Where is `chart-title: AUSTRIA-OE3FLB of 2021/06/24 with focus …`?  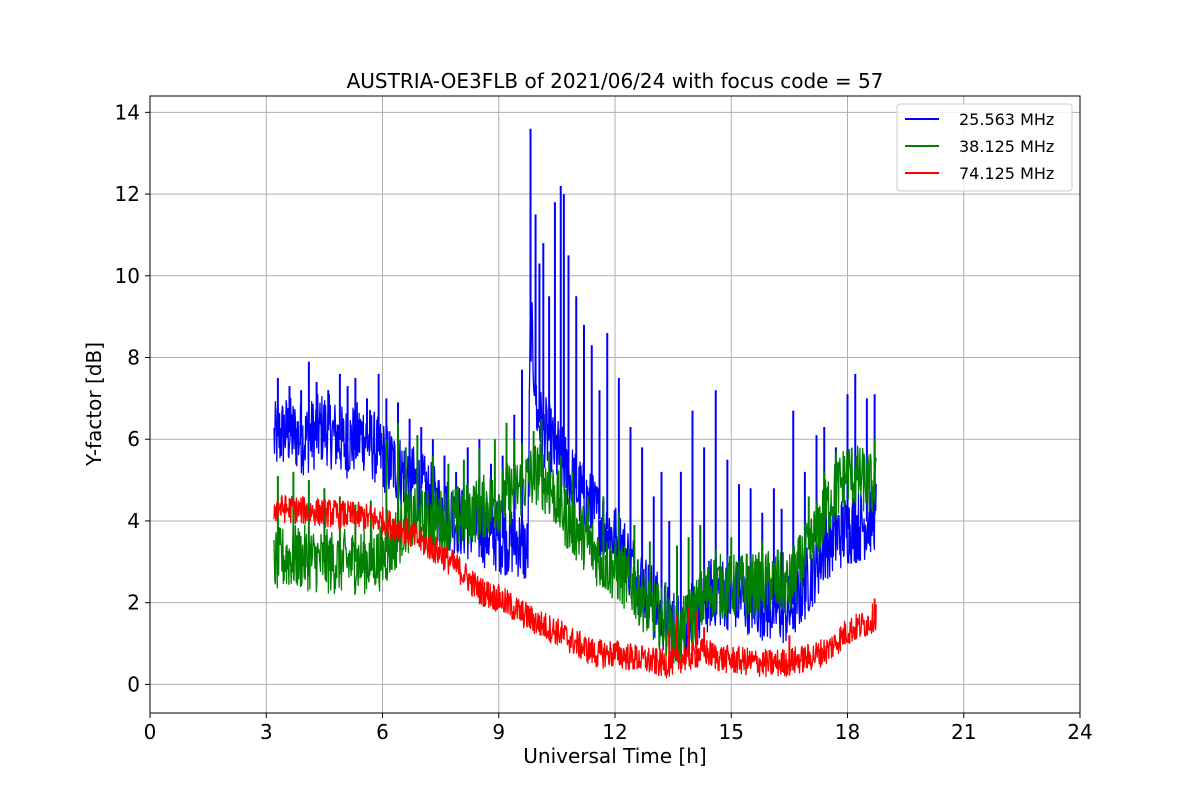
chart-title: AUSTRIA-OE3FLB of 2021/06/24 with focus … is located at coordinates (615, 81).